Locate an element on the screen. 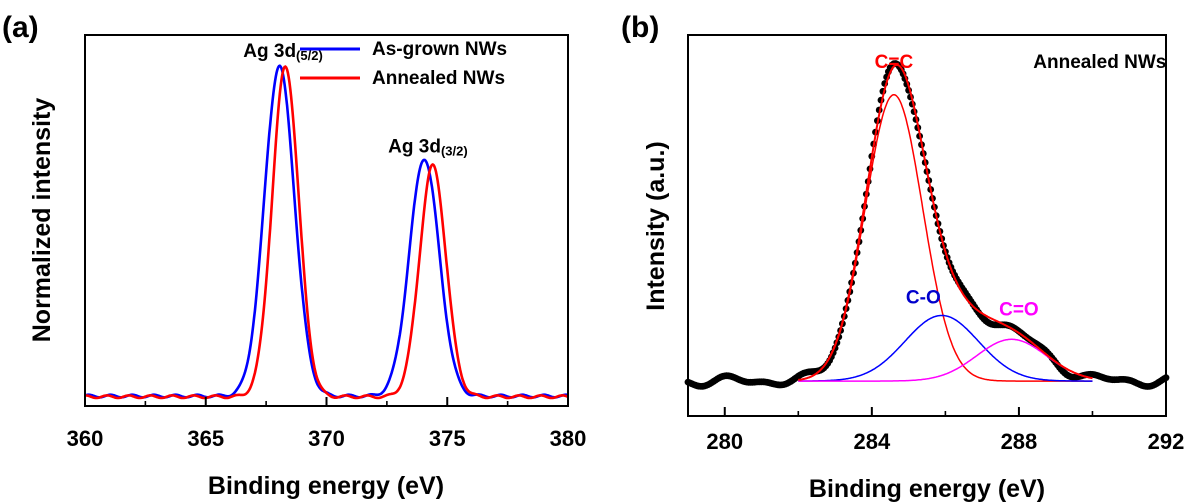 This screenshot has width=1198, height=504. panel-a-legend: As-grown NWs Annealed NWs is located at coordinates (403, 64).